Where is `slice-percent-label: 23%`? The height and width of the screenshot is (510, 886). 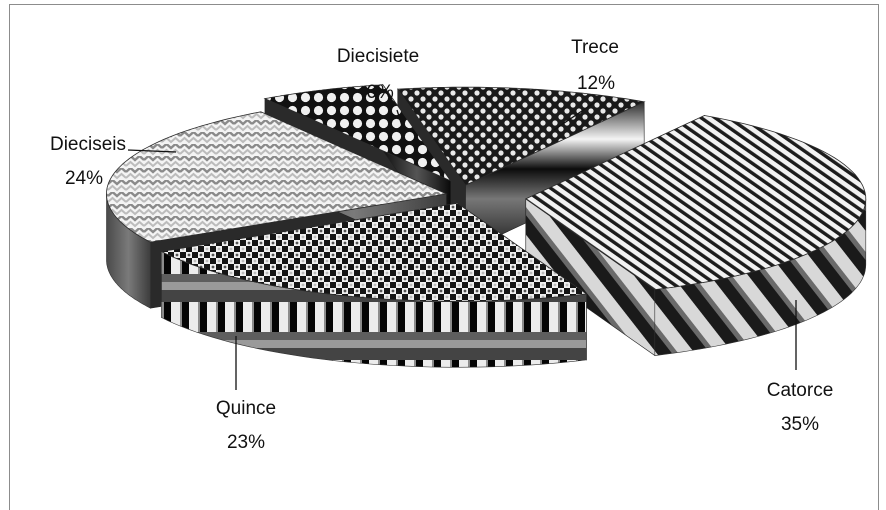 slice-percent-label: 23% is located at coordinates (246, 442).